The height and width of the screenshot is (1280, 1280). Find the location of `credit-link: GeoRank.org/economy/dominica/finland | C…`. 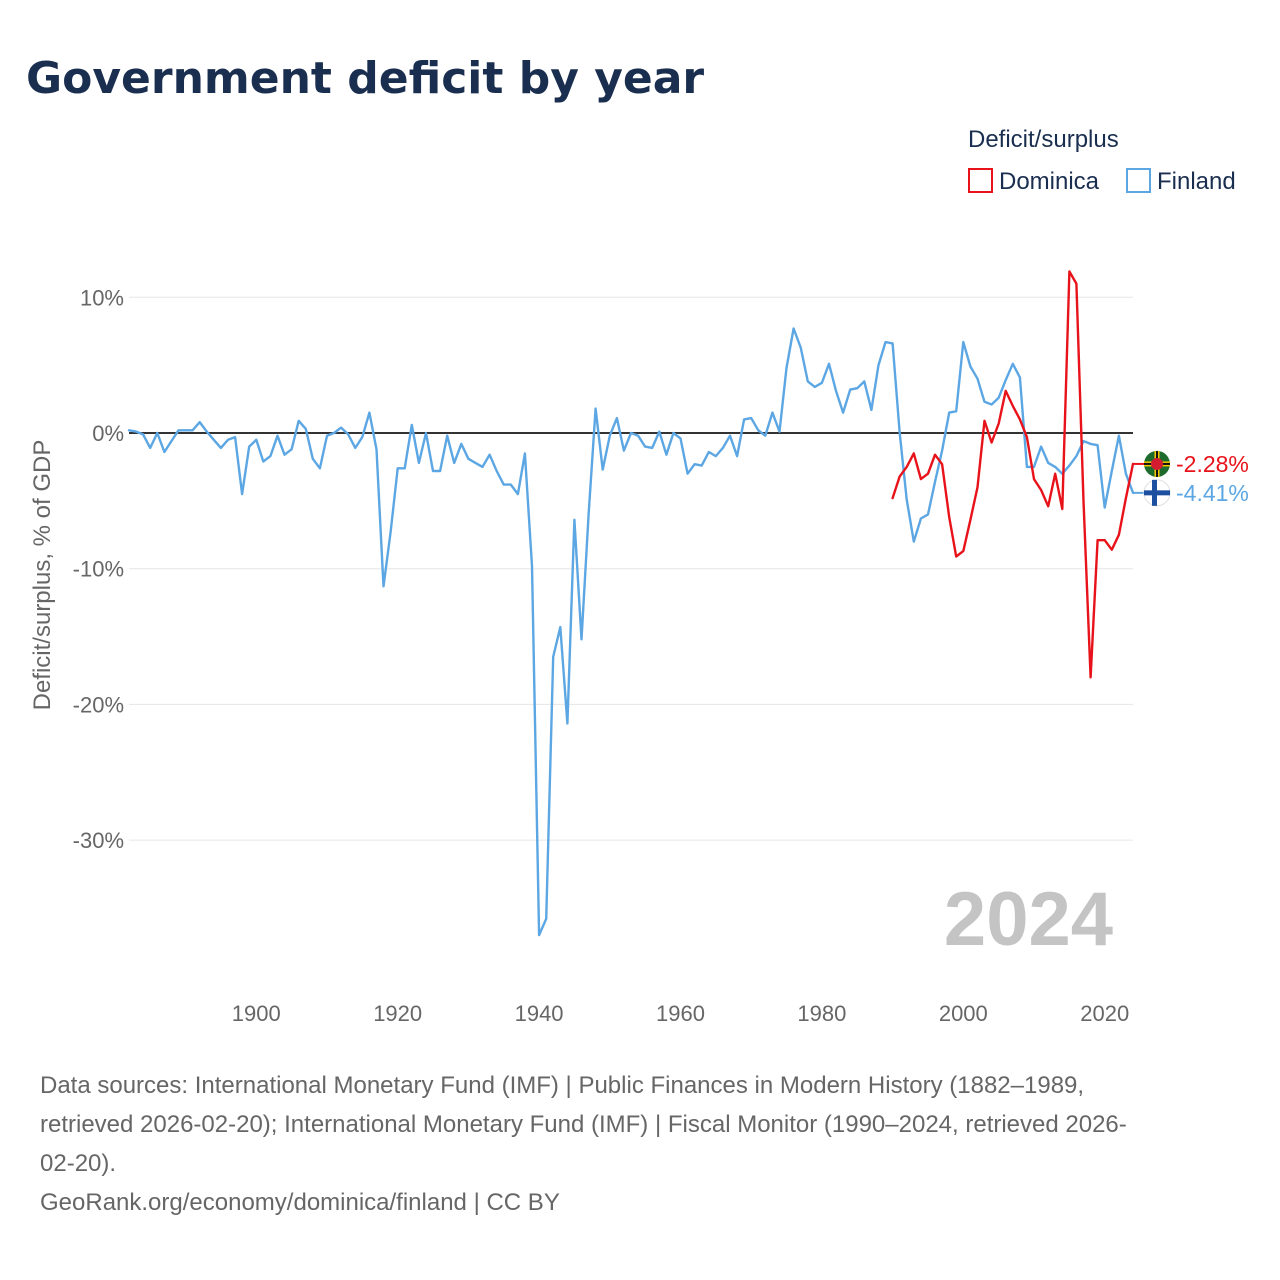

credit-link: GeoRank.org/economy/dominica/finland | C… is located at coordinates (300, 1202).